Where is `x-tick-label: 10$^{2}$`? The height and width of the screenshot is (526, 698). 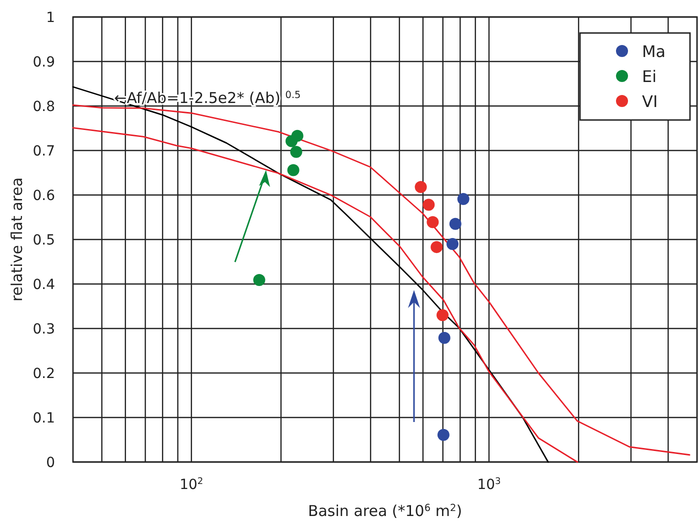 x-tick-label: 10$^{2}$ is located at coordinates (192, 485).